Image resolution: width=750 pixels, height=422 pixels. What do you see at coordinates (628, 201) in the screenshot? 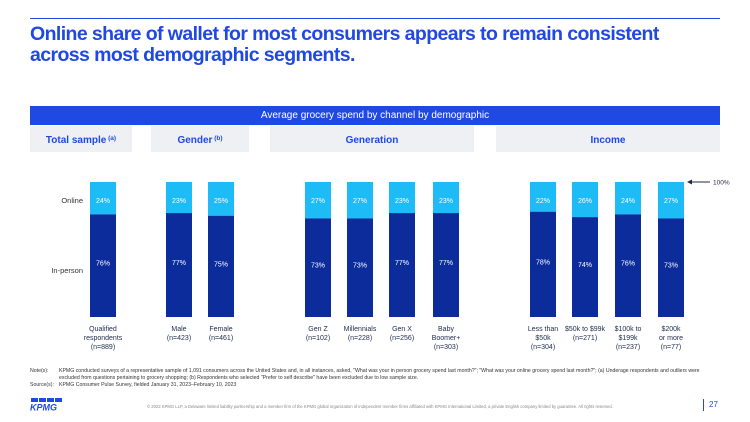
I see `data-label-online: 24%` at bounding box center [628, 201].